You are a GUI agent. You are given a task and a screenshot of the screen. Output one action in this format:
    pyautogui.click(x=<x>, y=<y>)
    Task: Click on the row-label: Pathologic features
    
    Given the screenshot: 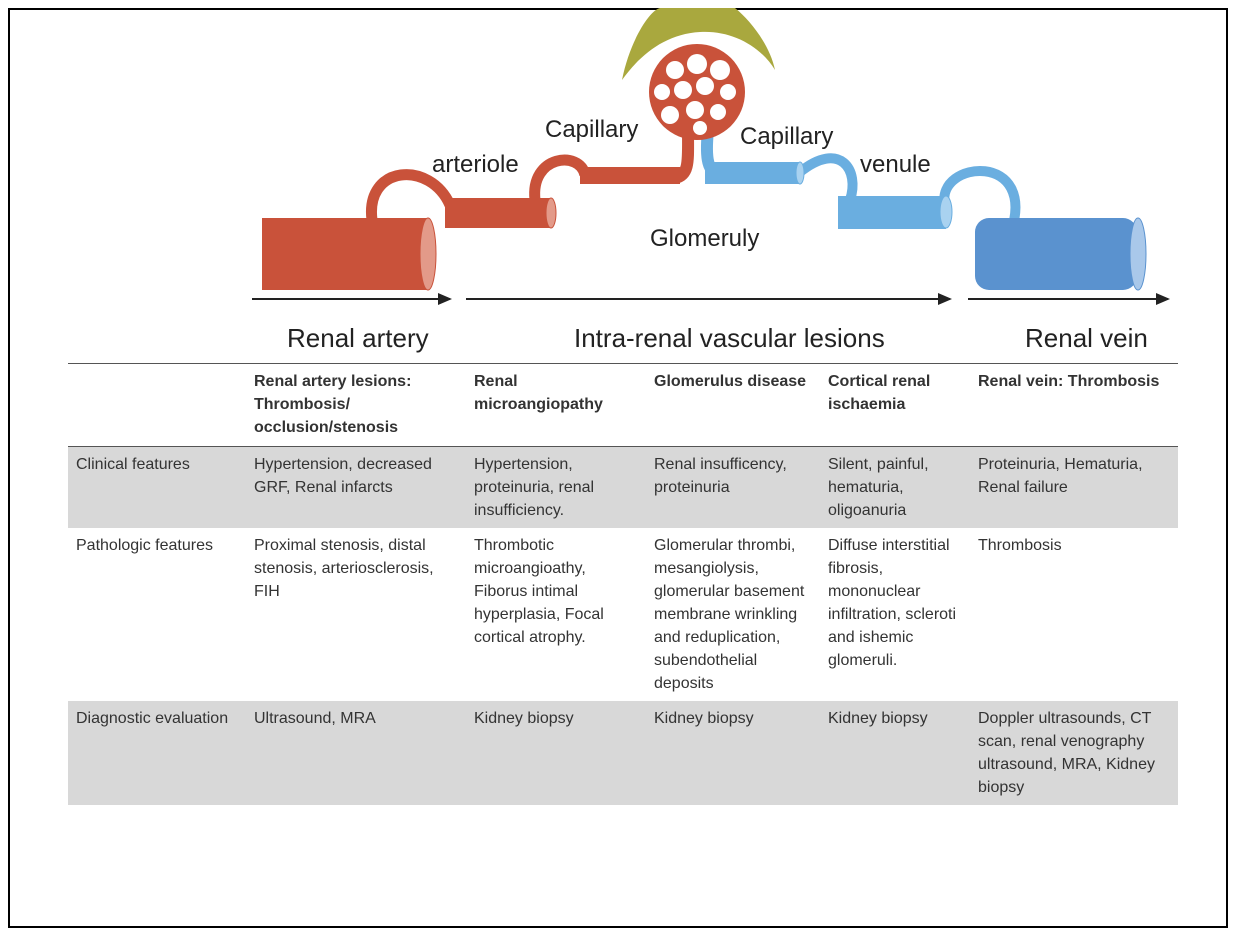 What is the action you would take?
    pyautogui.click(x=144, y=545)
    